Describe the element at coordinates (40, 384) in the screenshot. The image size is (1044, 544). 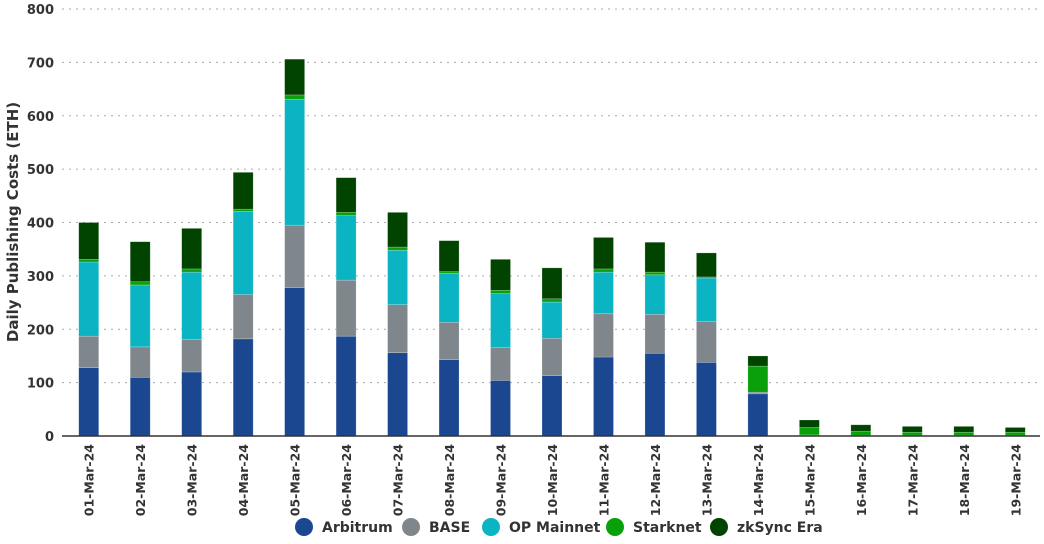
I see `y-tick-label: 100` at that location.